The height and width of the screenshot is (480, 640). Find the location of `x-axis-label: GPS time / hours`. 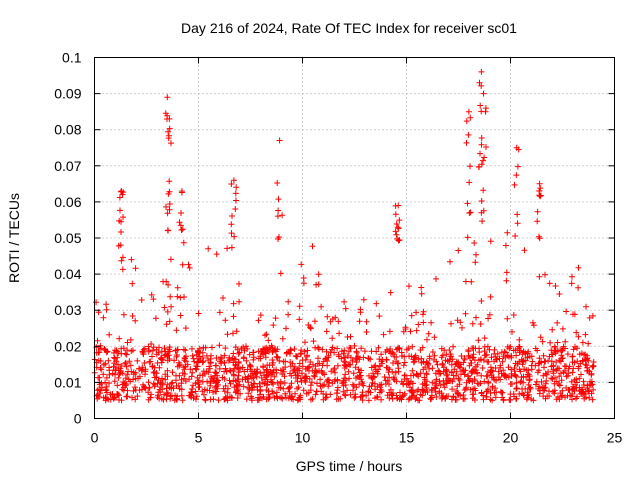

x-axis-label: GPS time / hours is located at coordinates (349, 466).